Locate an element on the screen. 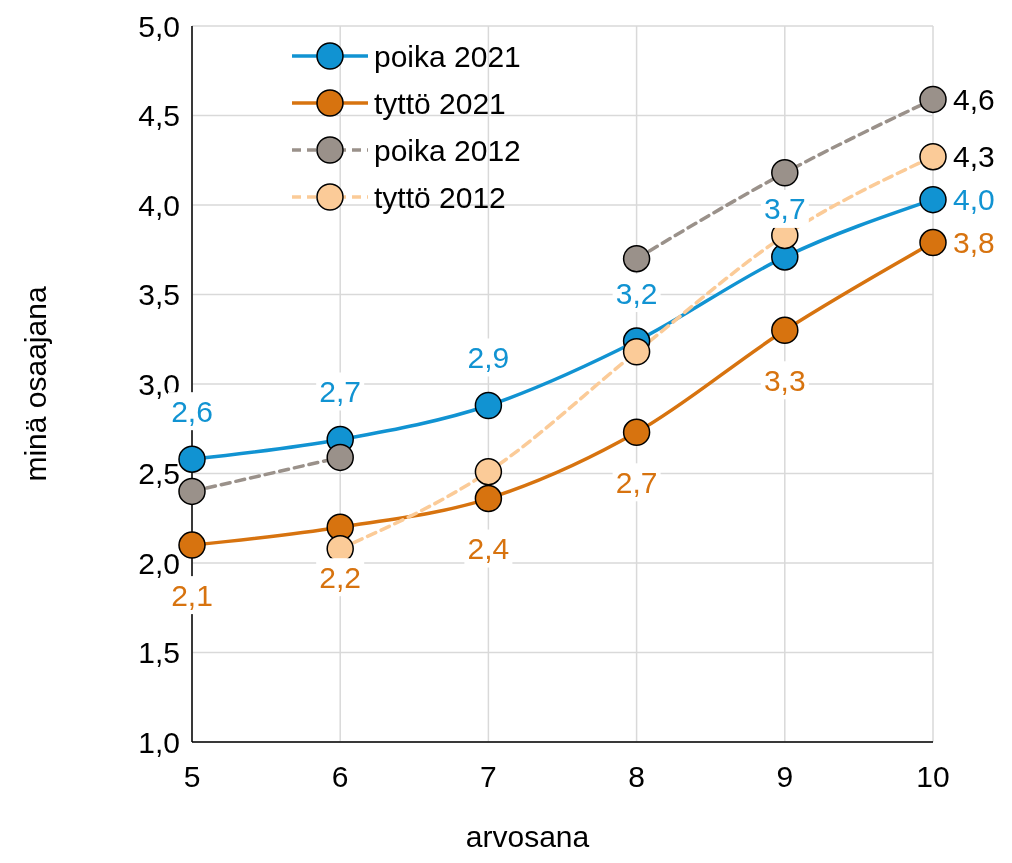 This screenshot has height=863, width=1012. data-label: 2,6 is located at coordinates (192, 411).